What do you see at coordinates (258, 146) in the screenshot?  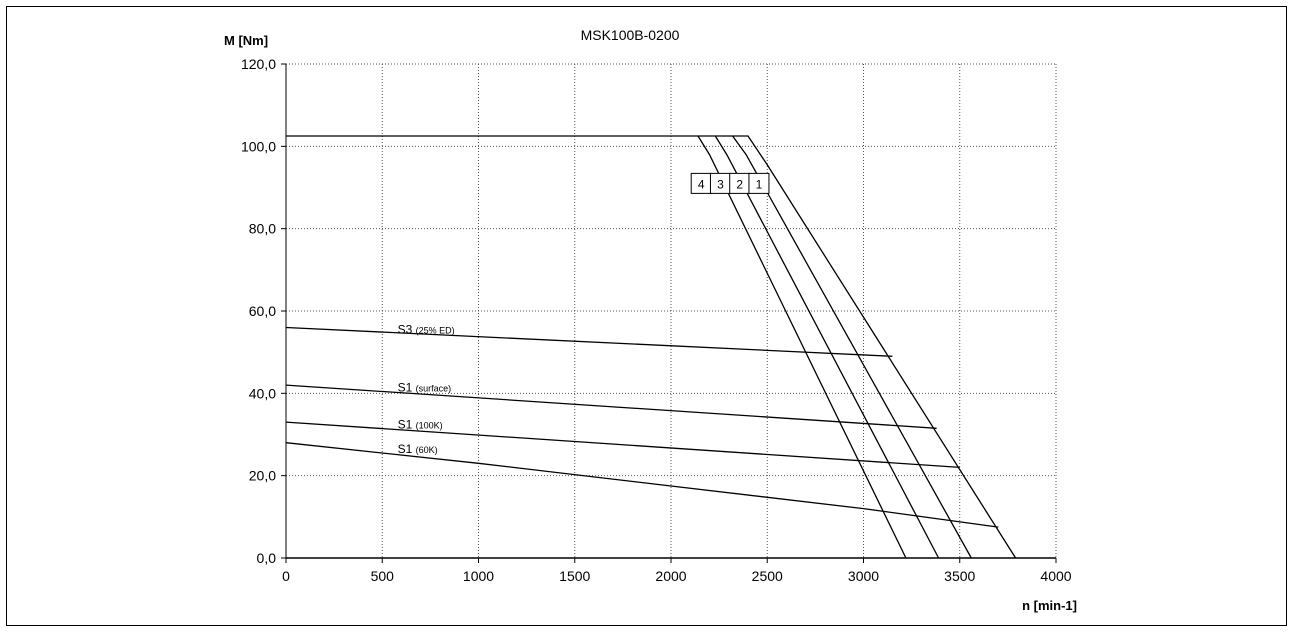 I see `y-tick-label: 100,0` at bounding box center [258, 146].